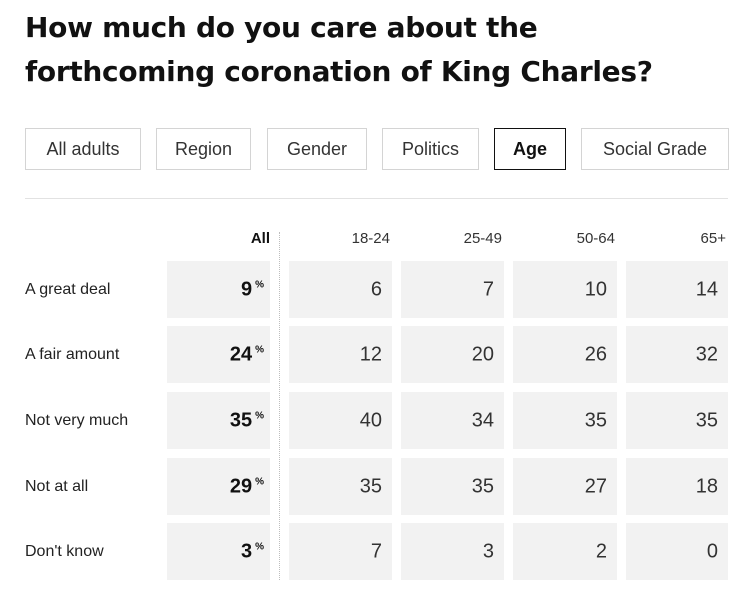 This screenshot has height=600, width=753. Describe the element at coordinates (595, 486) in the screenshot. I see `cell-value: 27` at that location.